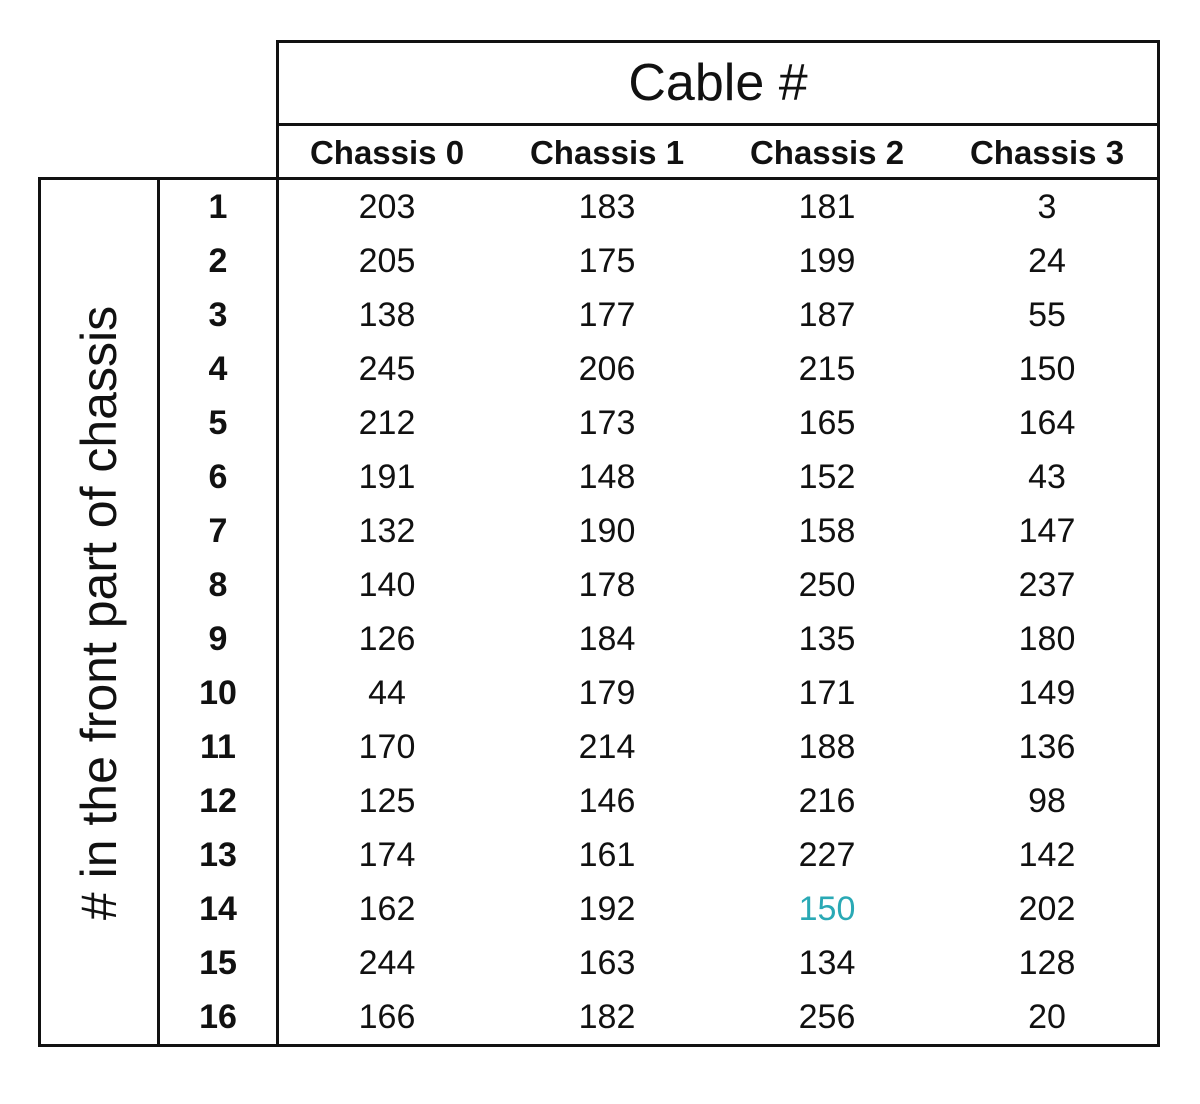 This screenshot has width=1200, height=1104. Describe the element at coordinates (1047, 1016) in the screenshot. I see `table-cell: 20` at that location.